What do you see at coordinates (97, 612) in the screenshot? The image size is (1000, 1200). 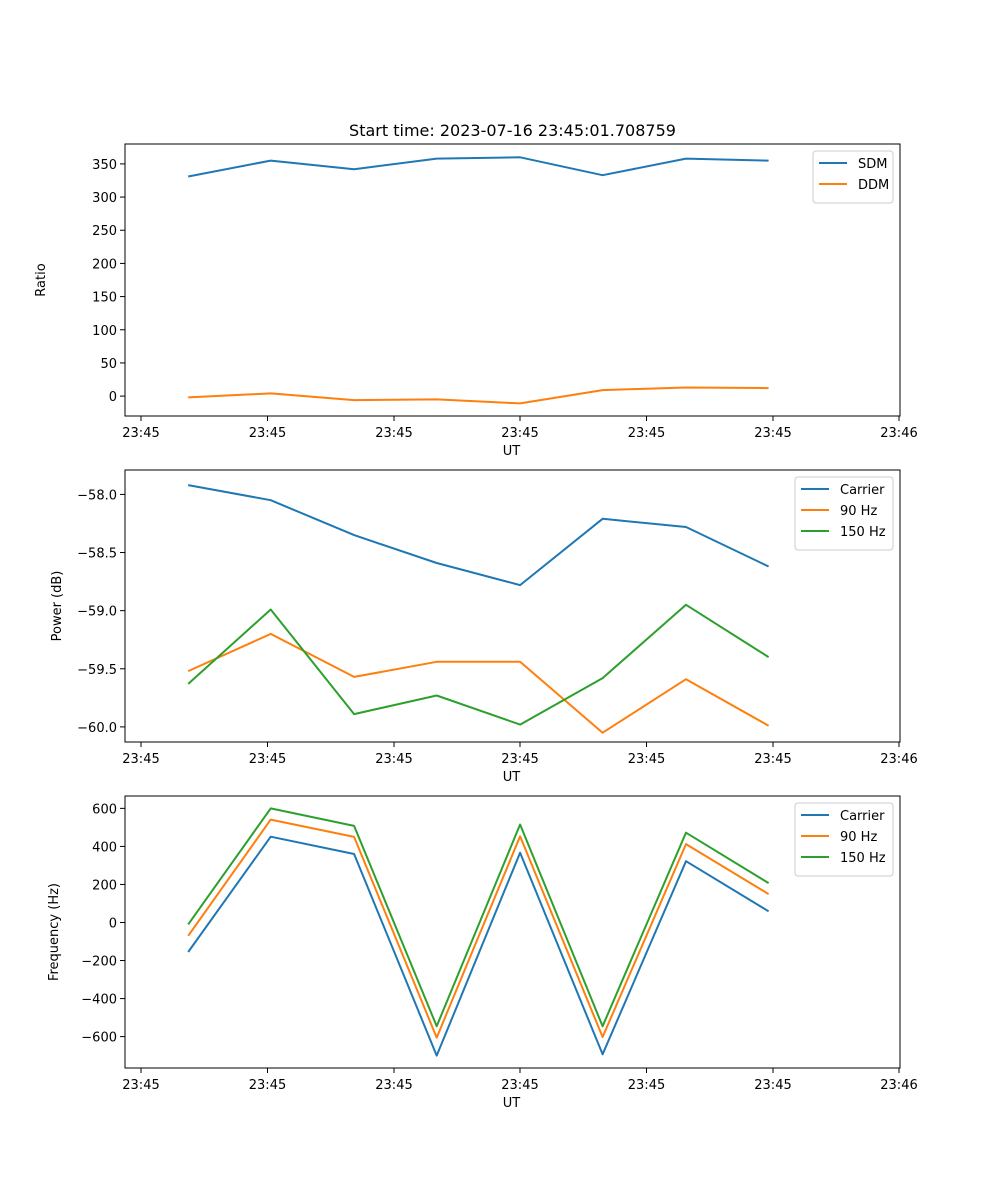 I see `y-tick-label: −59.0` at bounding box center [97, 612].